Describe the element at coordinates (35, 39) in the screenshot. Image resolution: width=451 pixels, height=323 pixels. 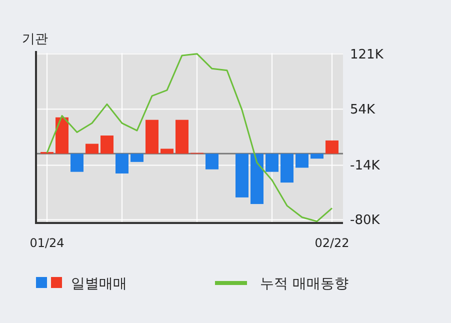
I see `chart-title: 기관` at that location.